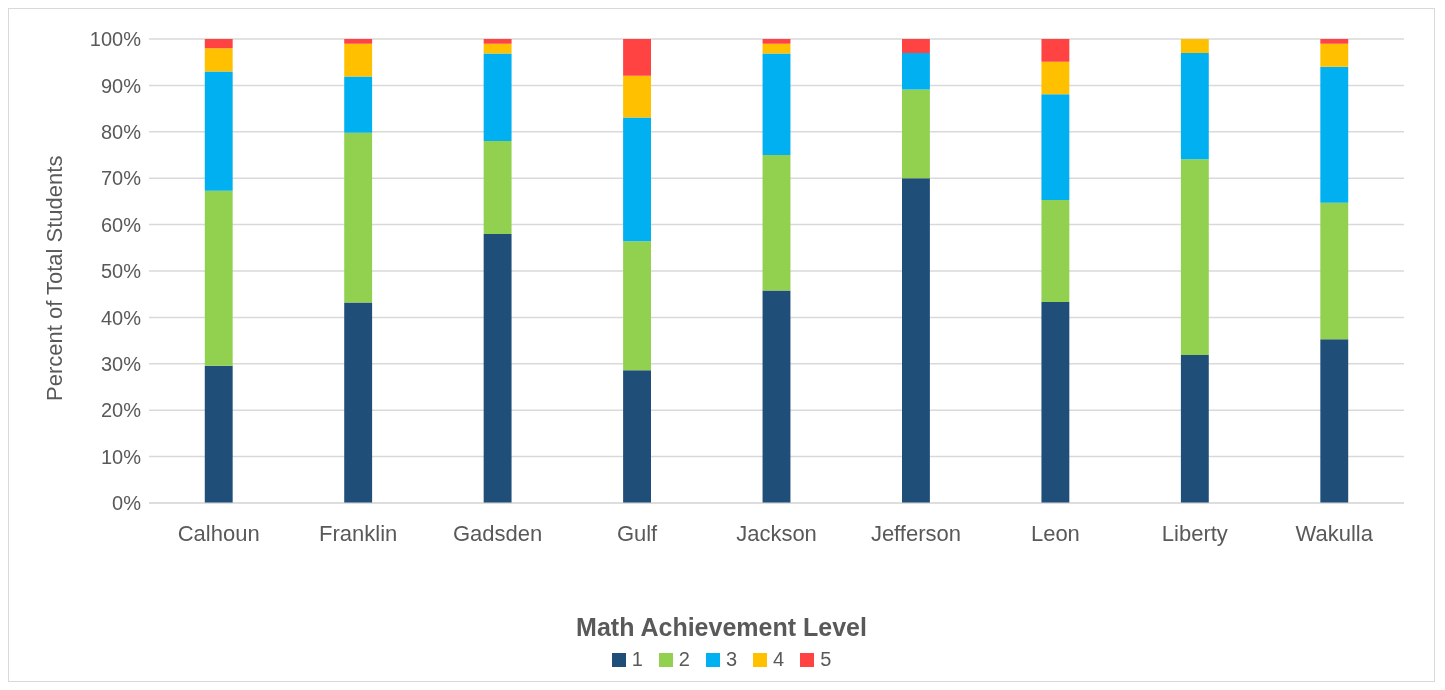  What do you see at coordinates (683, 659) in the screenshot?
I see `legend-label: 2` at bounding box center [683, 659].